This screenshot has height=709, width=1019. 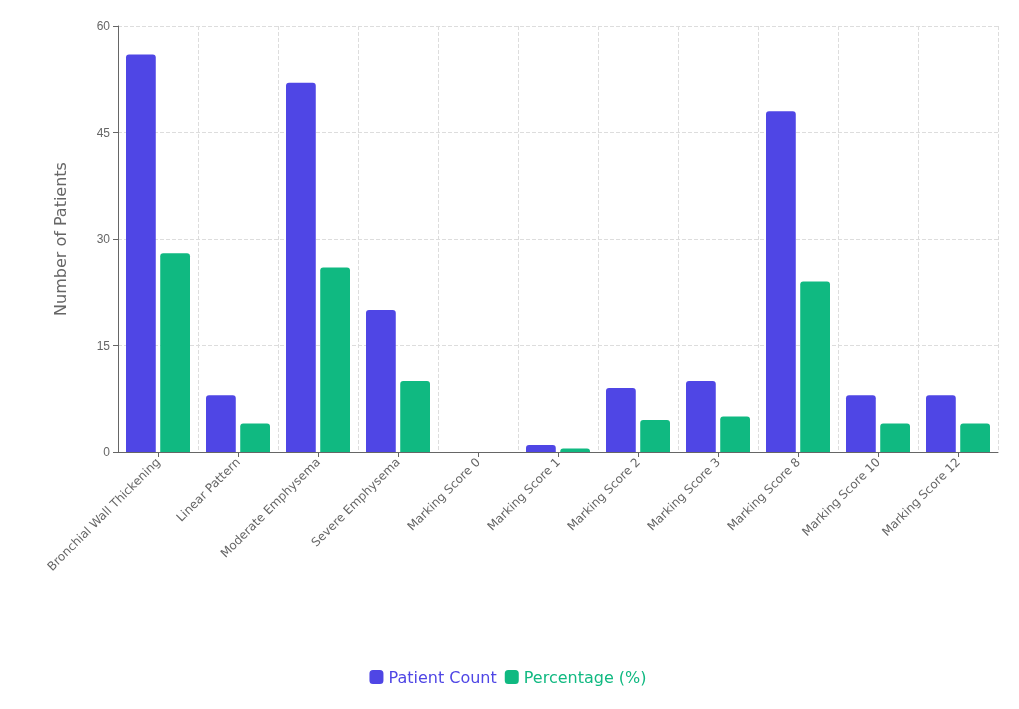 I want to click on legend-label: Percentage (%), so click(x=585, y=677).